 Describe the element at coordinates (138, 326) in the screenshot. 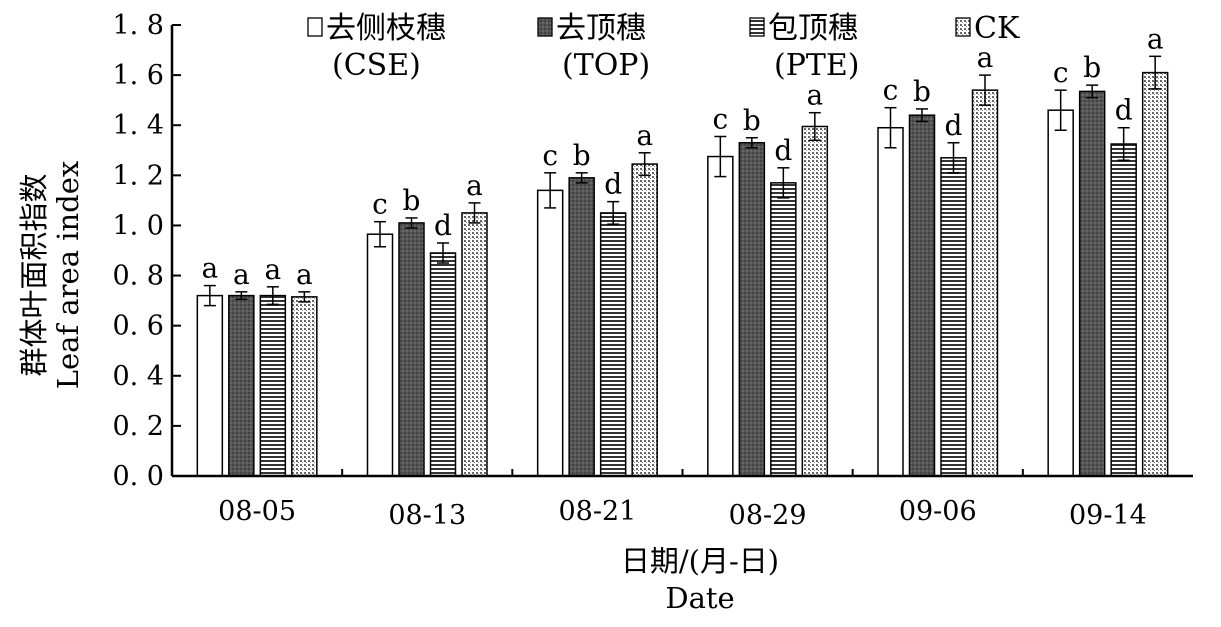

I see `y-tick-label: 0. 6` at that location.